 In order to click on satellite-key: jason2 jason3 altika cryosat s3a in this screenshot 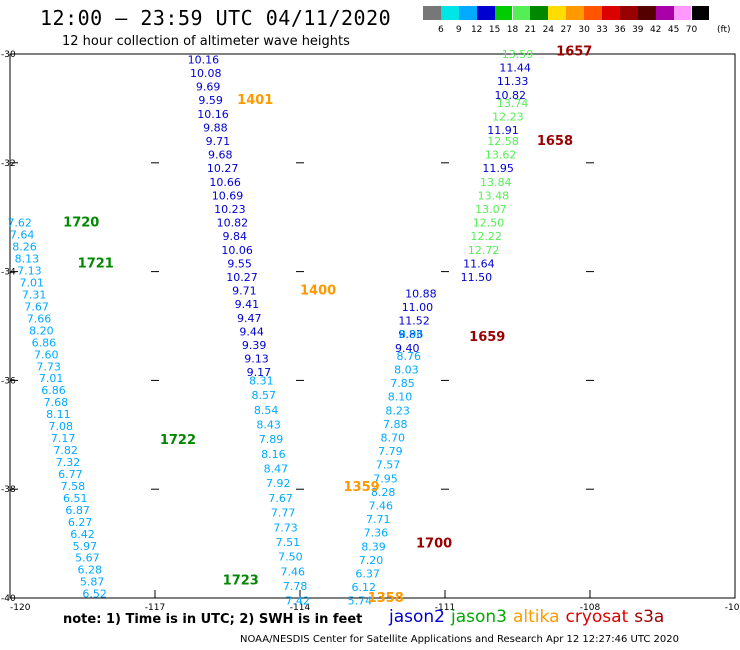, I will do `click(529, 617)`.